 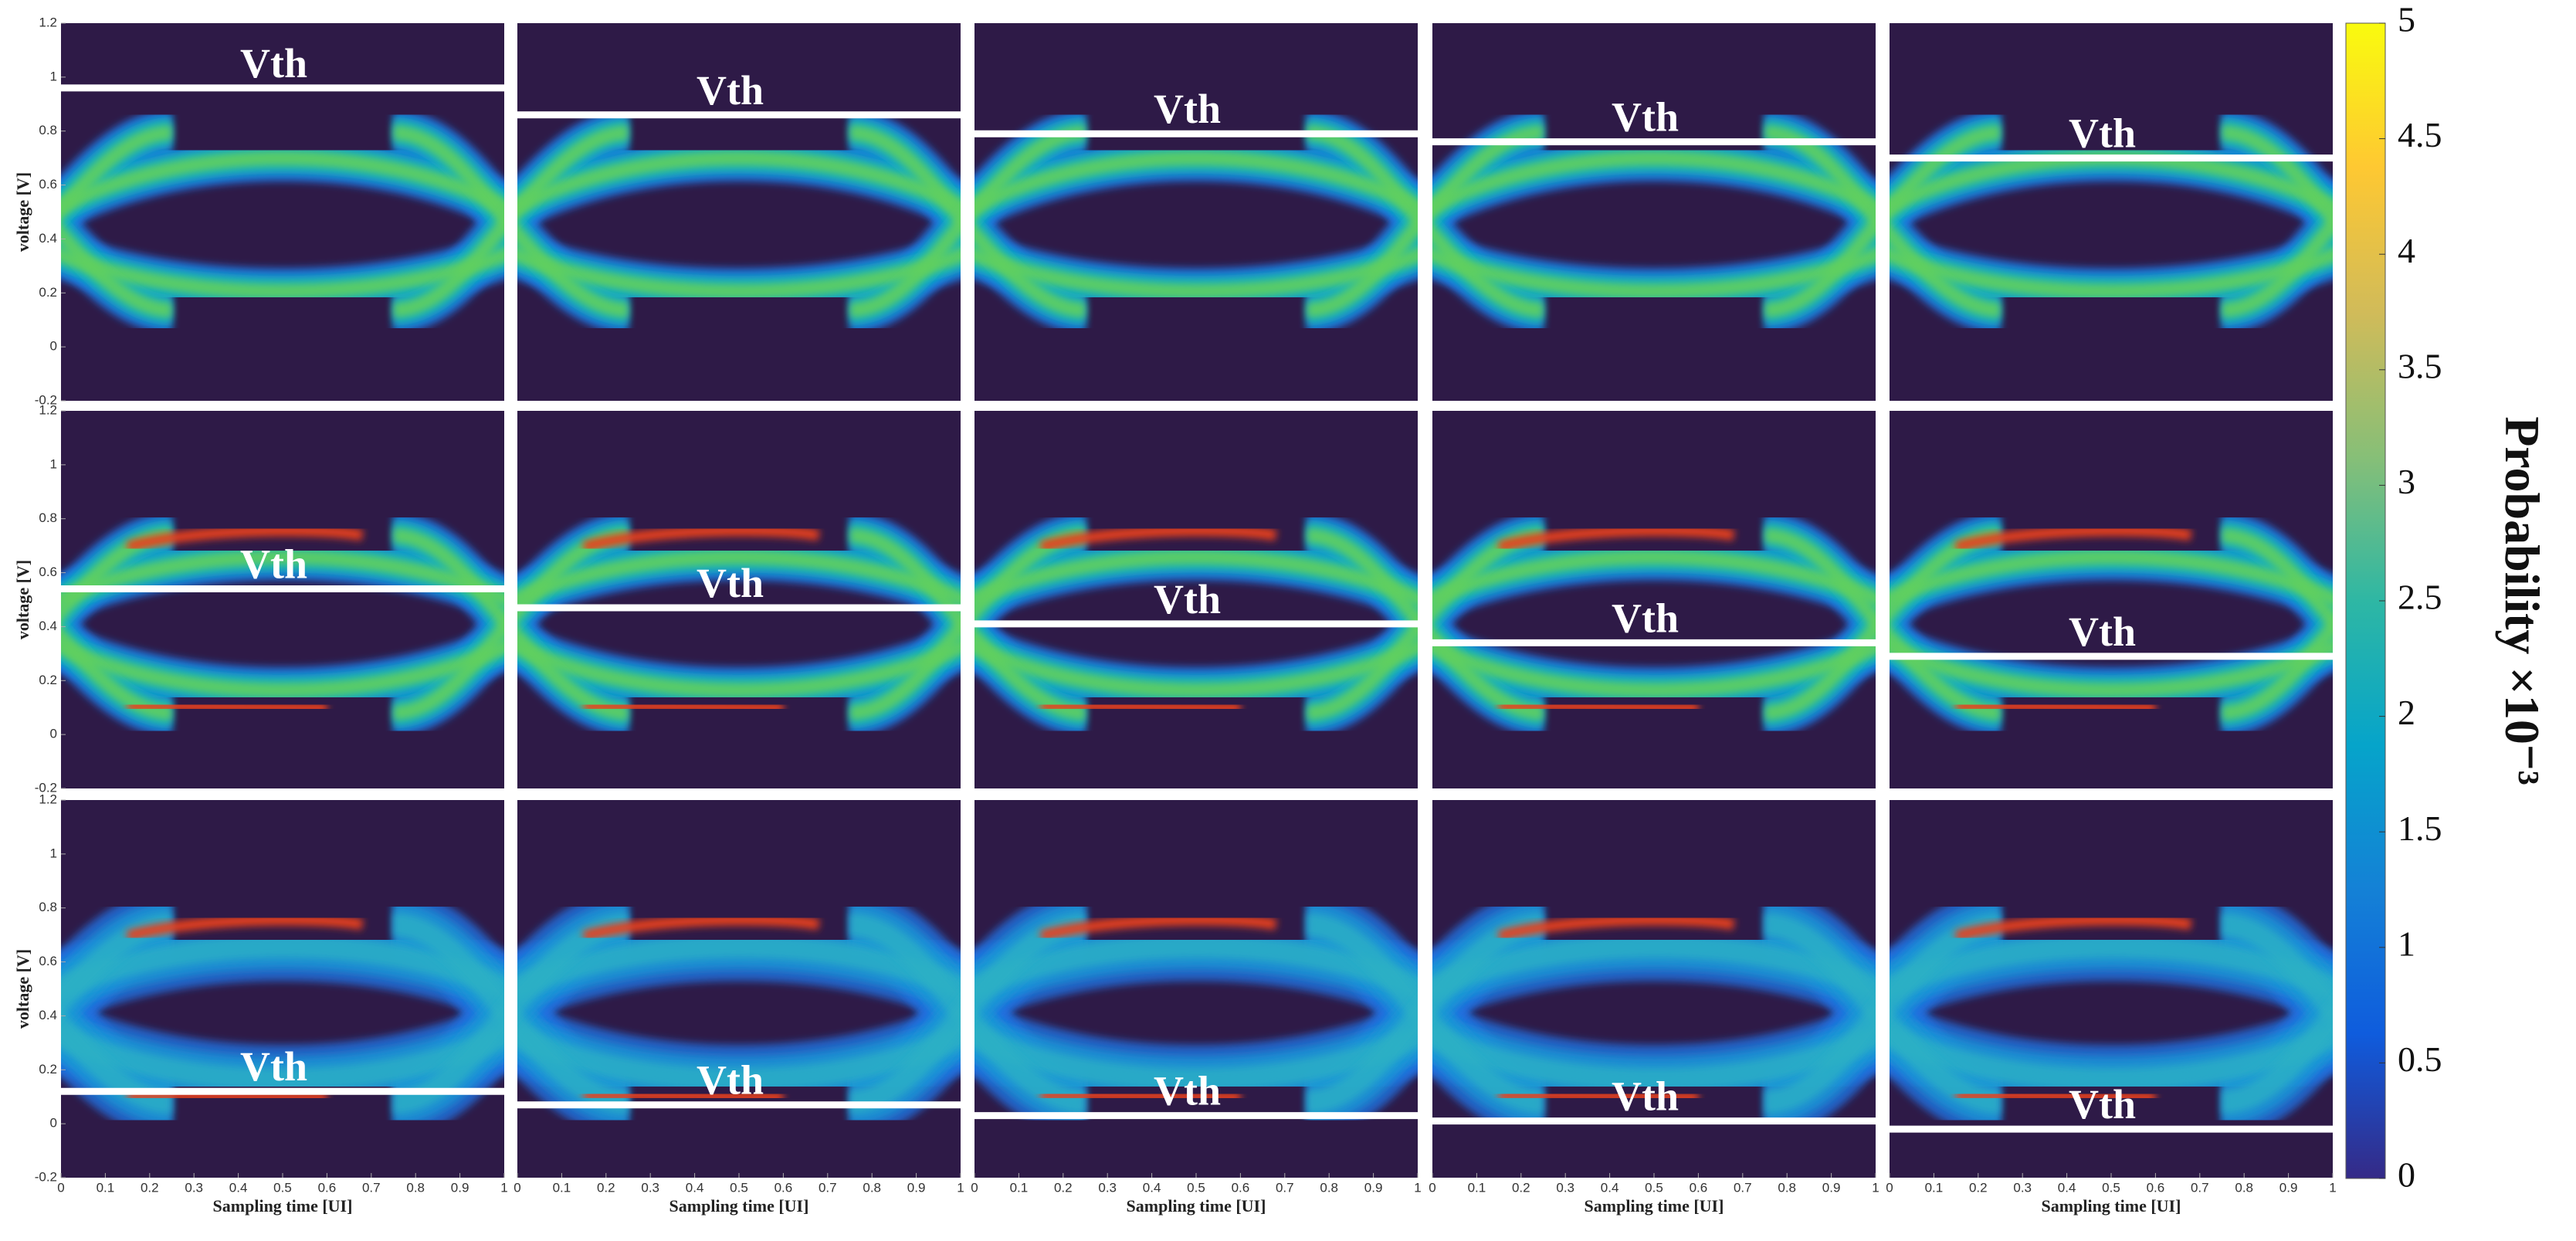 What do you see at coordinates (48, 184) in the screenshot?
I see `y-tick-label: 0.6` at bounding box center [48, 184].